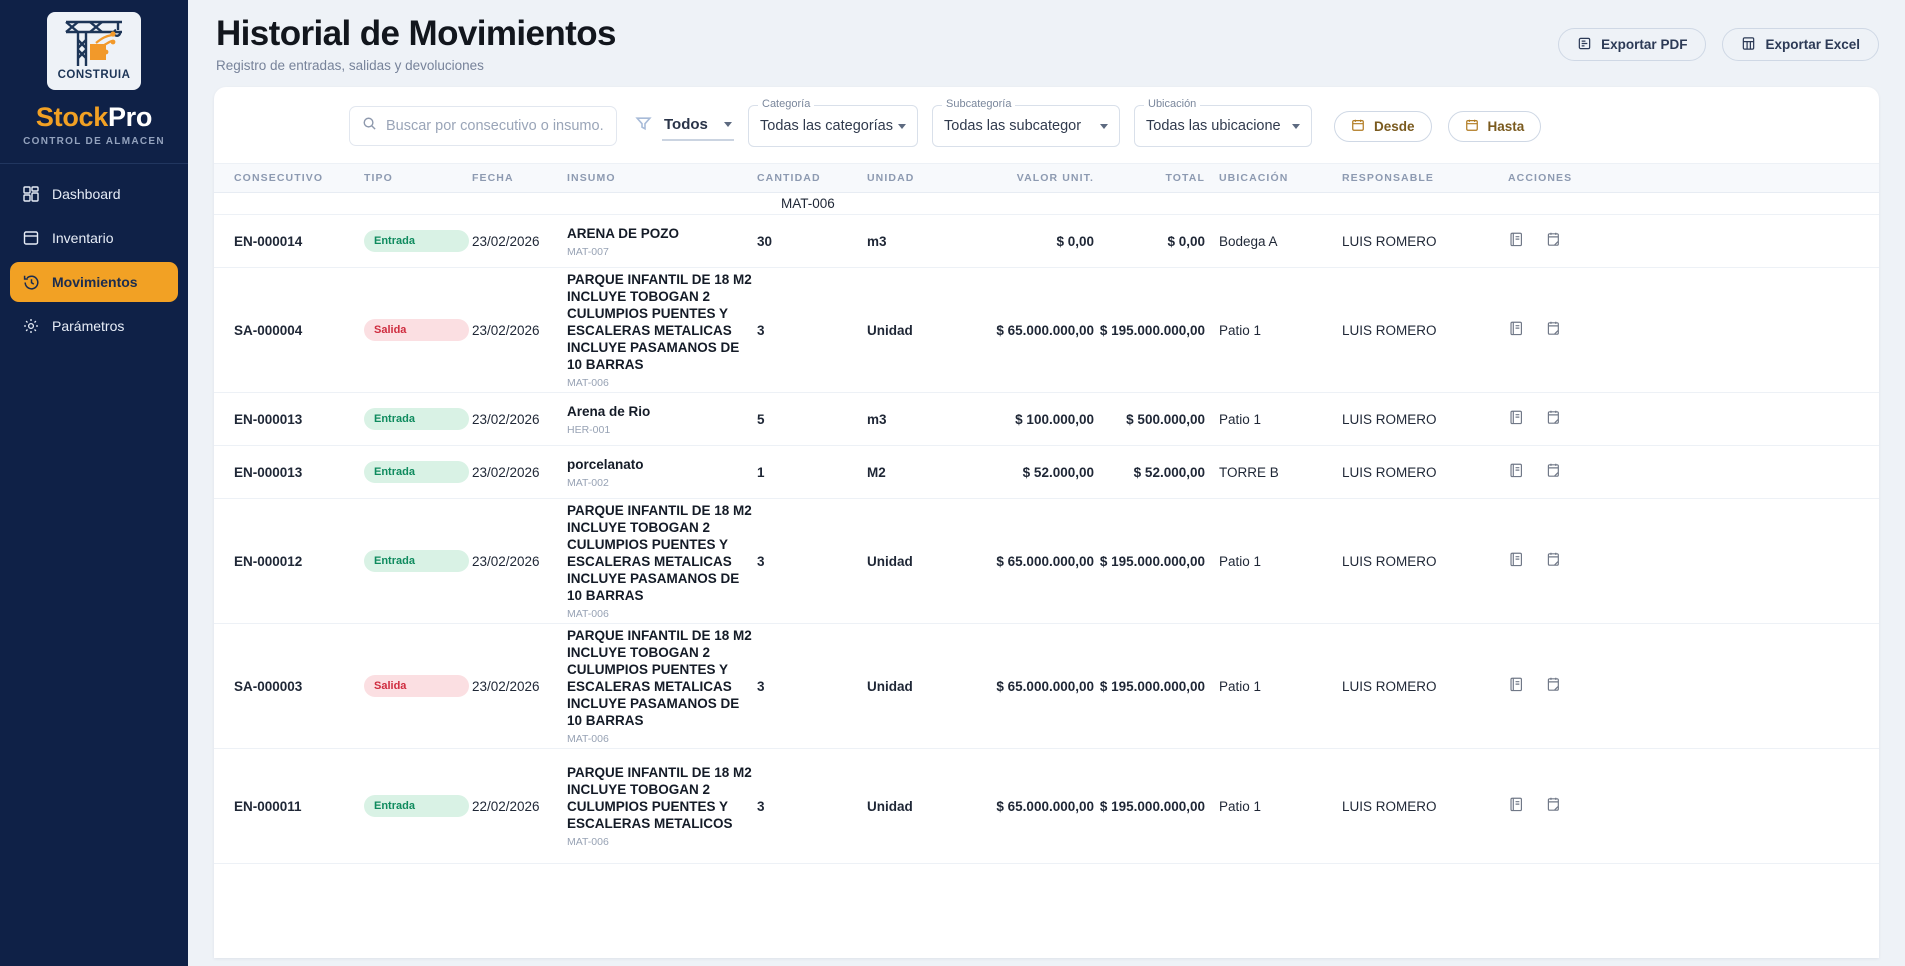  I want to click on insumo-code: HER-001, so click(589, 429).